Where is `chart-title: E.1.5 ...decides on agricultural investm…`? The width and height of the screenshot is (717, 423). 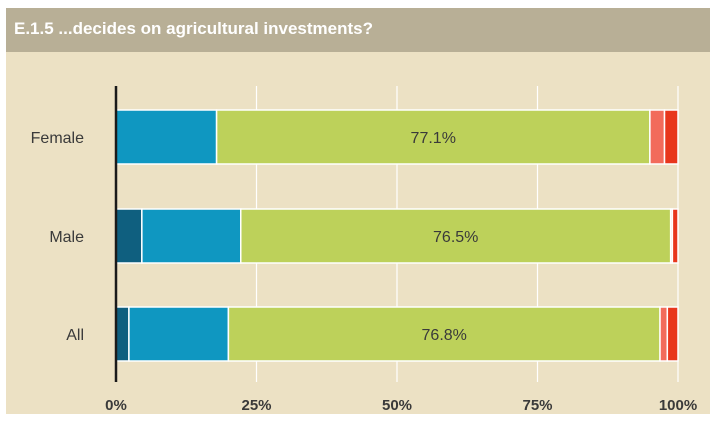
chart-title: E.1.5 ...decides on agricultural investm… is located at coordinates (194, 28).